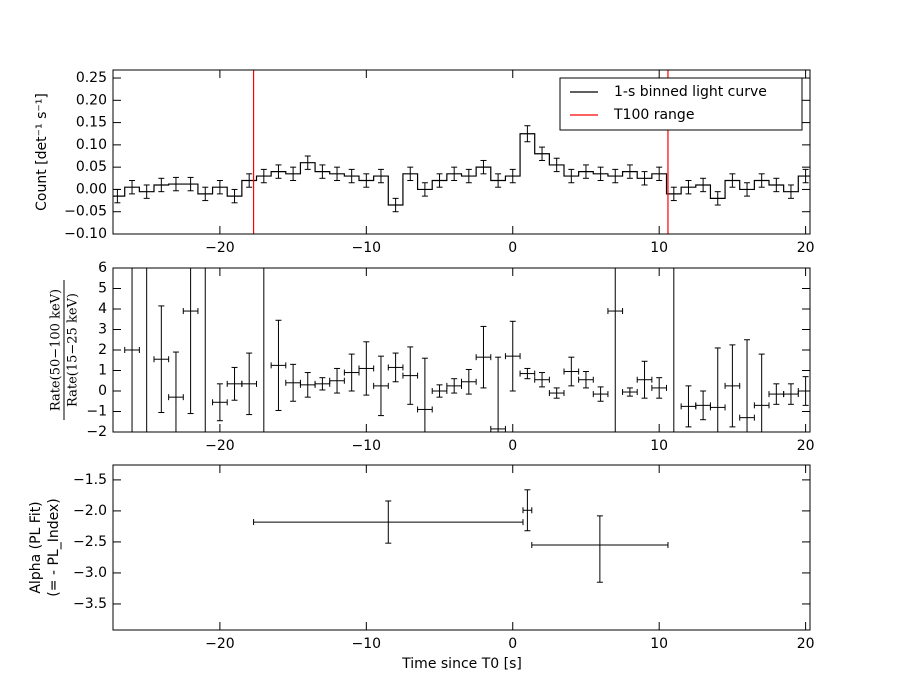  What do you see at coordinates (54, 547) in the screenshot?
I see `y-axis-label: (= - PL_Index)` at bounding box center [54, 547].